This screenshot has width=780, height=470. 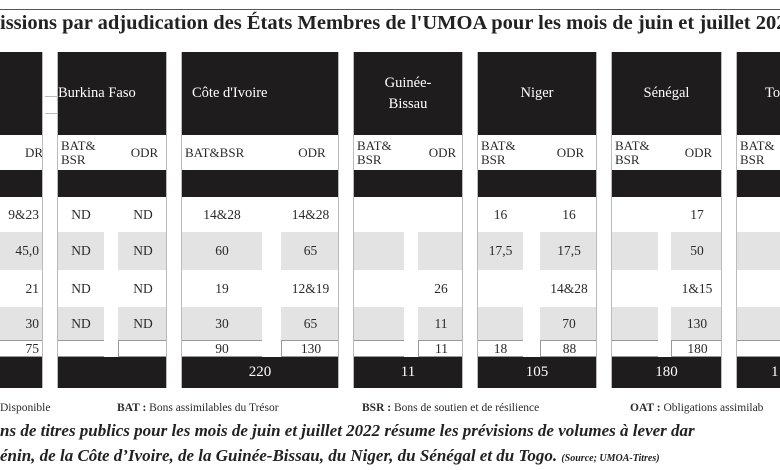 I want to click on value-cell: 21, so click(x=32, y=288).